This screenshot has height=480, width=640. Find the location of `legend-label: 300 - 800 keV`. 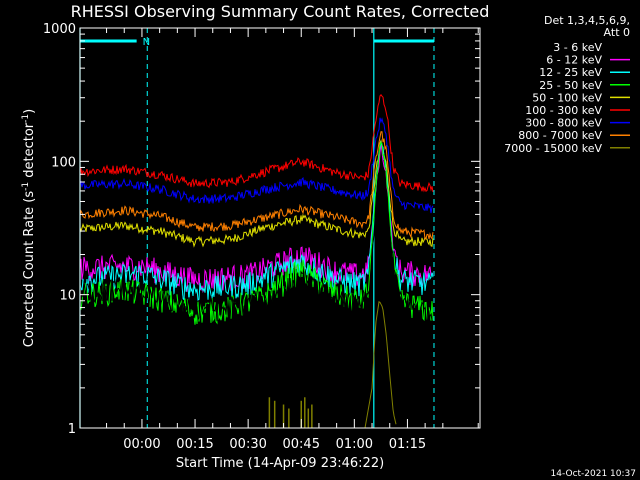

legend-label: 300 - 800 keV is located at coordinates (563, 123).